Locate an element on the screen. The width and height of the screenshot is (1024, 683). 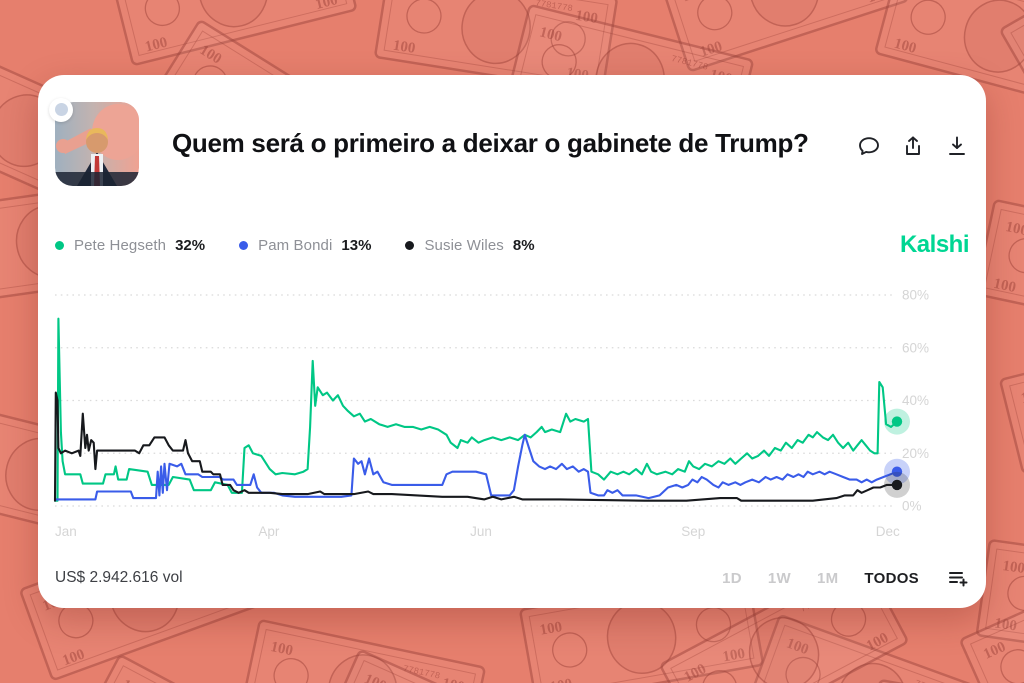
comment-button is located at coordinates (869, 146).